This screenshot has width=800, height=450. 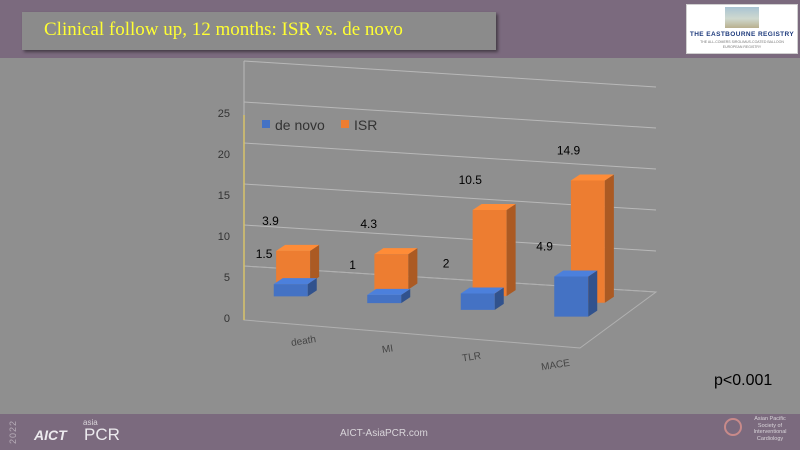 I want to click on x-tick-label: death, so click(x=303, y=341).